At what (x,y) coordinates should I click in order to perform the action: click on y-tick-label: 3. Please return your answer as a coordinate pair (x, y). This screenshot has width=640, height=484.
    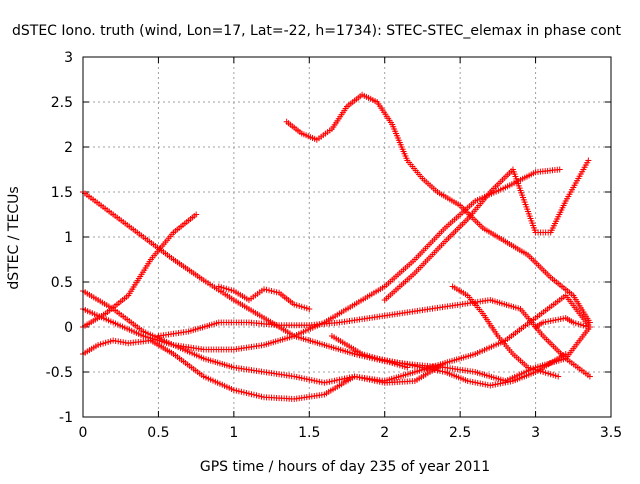
    Looking at the image, I should click on (68, 58).